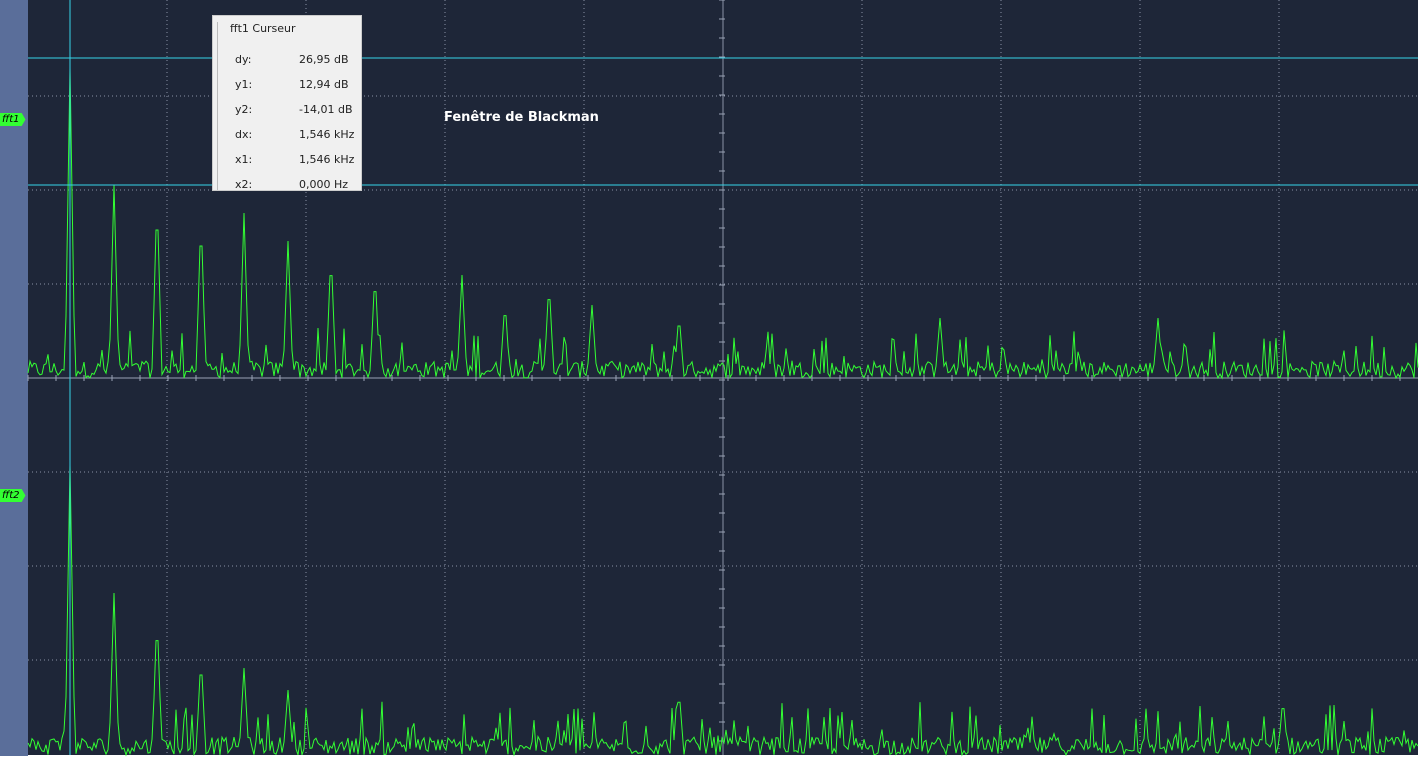 The height and width of the screenshot is (758, 1420). I want to click on panel-title: fft1 Curseur, so click(263, 28).